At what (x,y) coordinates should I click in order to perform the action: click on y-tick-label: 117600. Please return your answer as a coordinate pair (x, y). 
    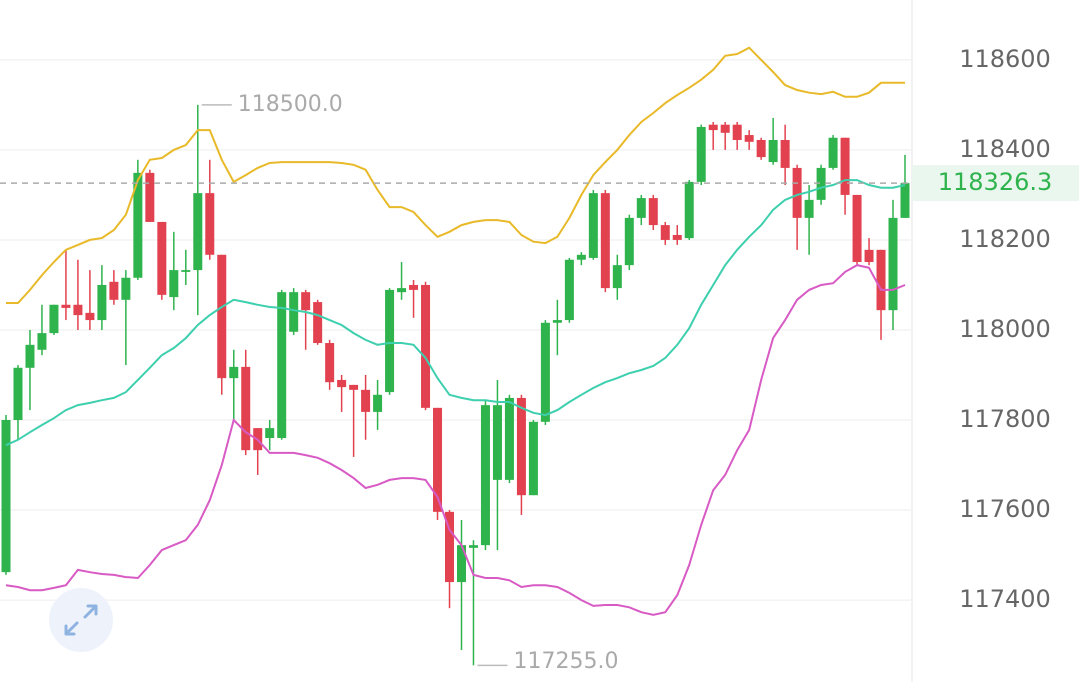
    Looking at the image, I should click on (1005, 509).